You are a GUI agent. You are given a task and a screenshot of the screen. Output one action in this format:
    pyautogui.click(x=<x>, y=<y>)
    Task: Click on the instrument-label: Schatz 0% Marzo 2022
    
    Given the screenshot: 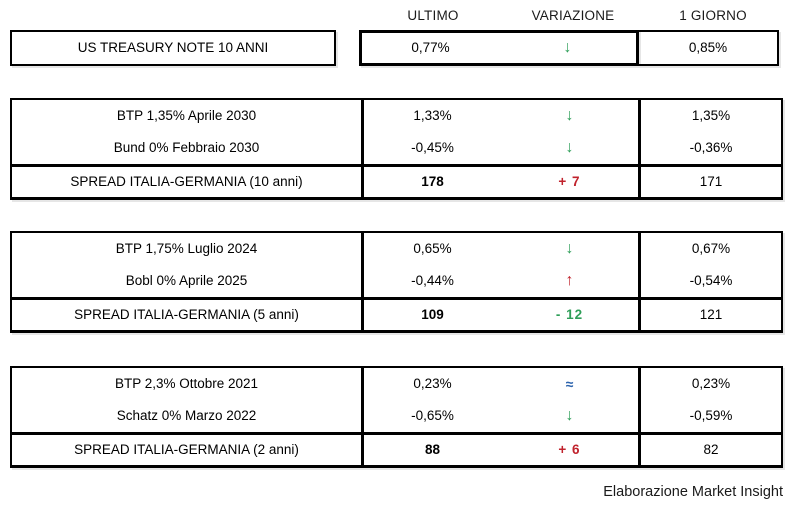 What is the action you would take?
    pyautogui.click(x=186, y=416)
    